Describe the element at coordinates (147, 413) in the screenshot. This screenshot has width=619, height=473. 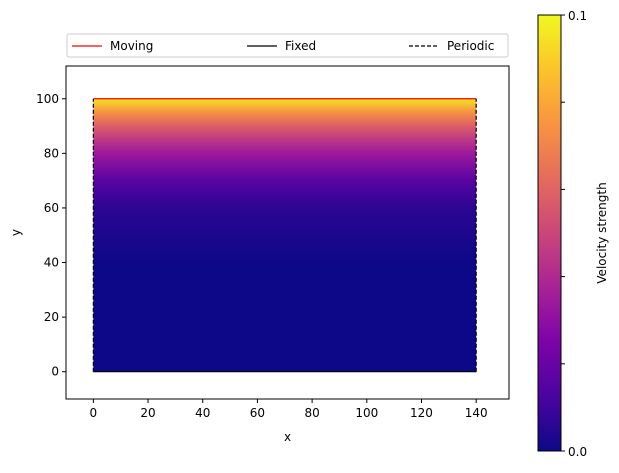
I see `x-tick-label: 20` at that location.